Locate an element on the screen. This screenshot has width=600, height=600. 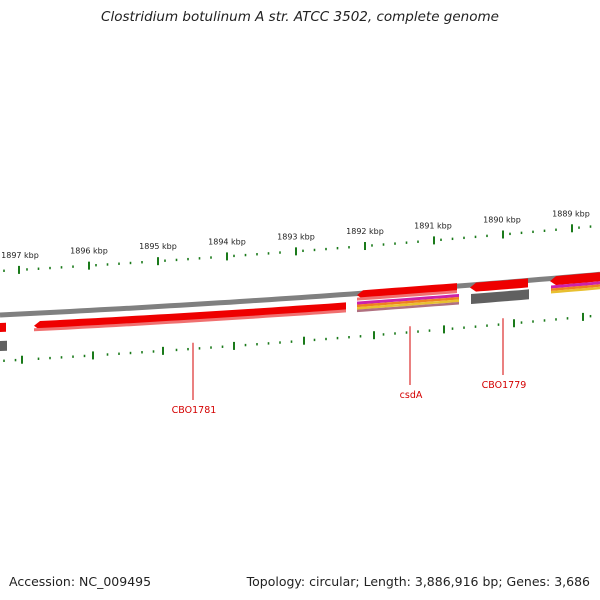
inner-tick-ring is located at coordinates (297, 338).